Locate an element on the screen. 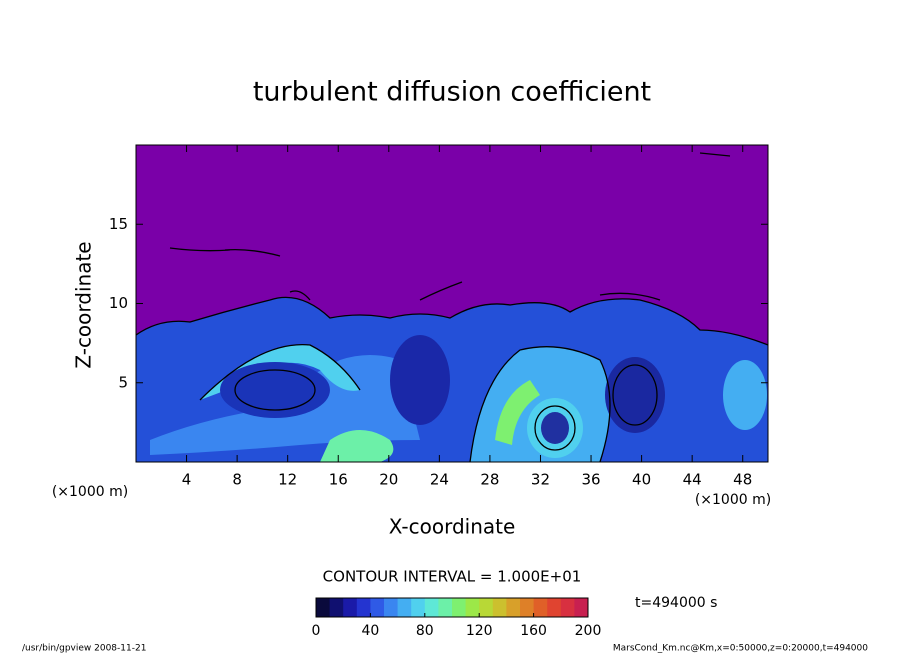 Image resolution: width=904 pixels, height=654 pixels. y-tick-label: 10 is located at coordinates (118, 303).